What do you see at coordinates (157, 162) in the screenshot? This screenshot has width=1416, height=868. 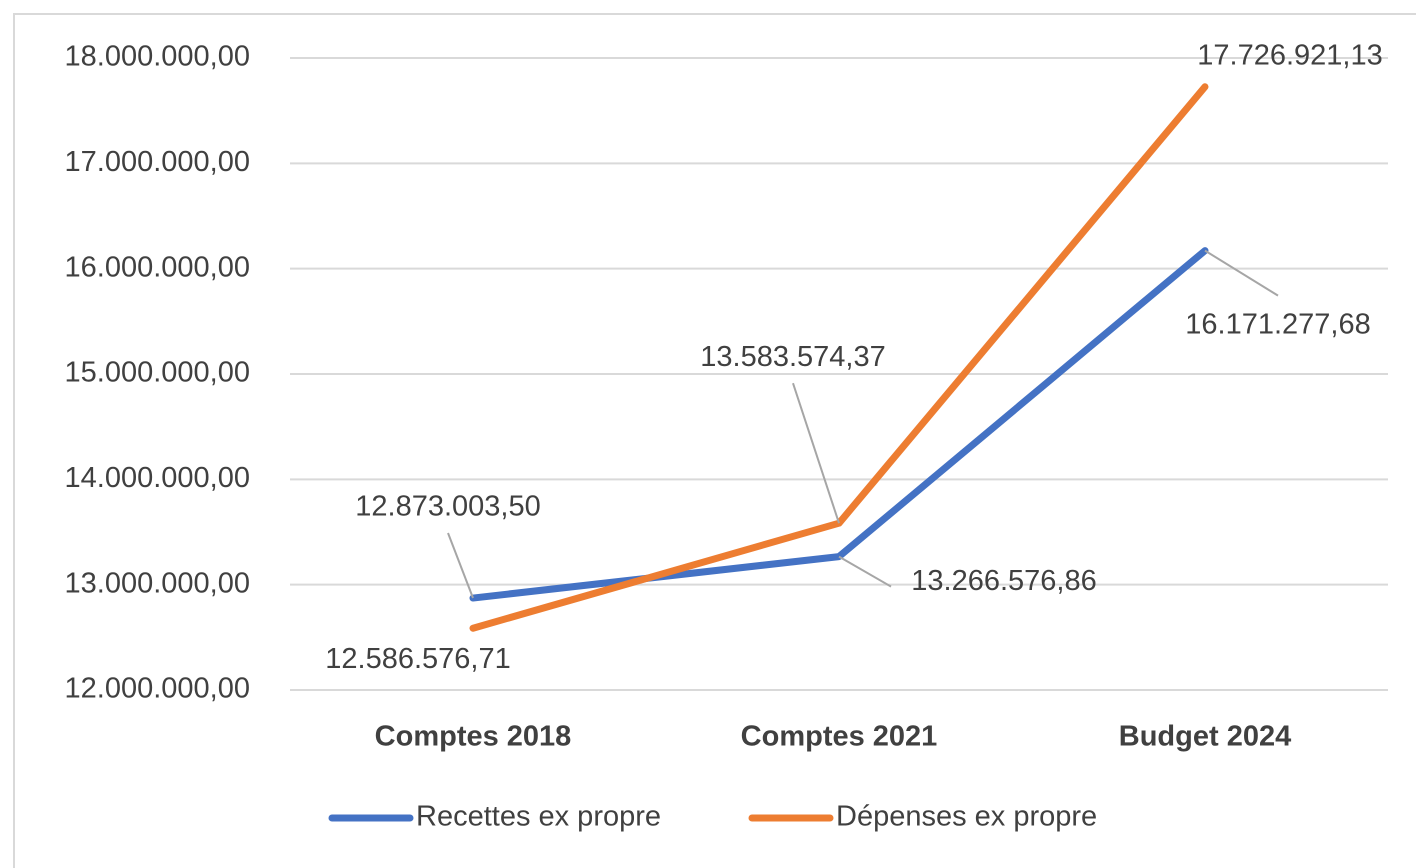 I see `y-tick-label: 17.000.000,00` at bounding box center [157, 162].